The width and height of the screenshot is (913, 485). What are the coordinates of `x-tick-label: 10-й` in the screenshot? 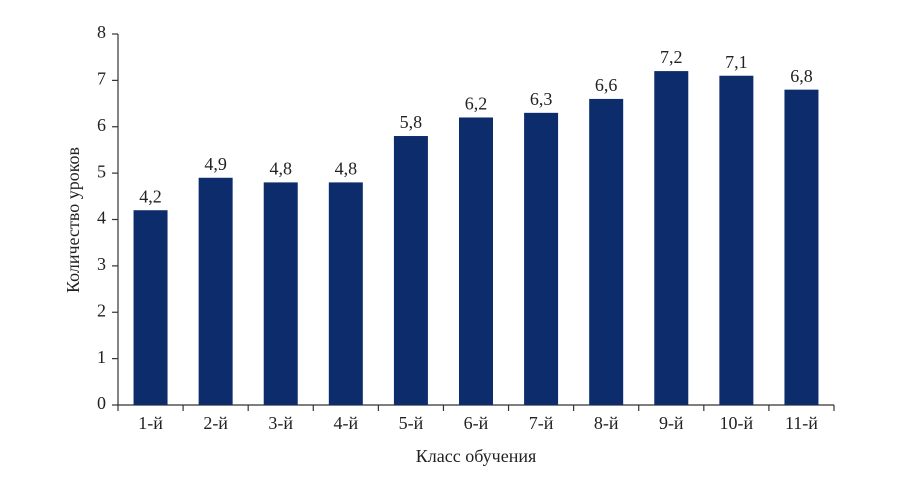 It's located at (737, 423).